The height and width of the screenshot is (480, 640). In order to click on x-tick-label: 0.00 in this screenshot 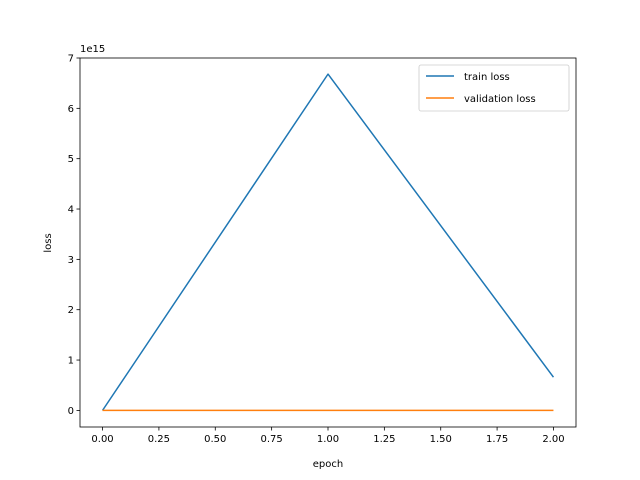, I will do `click(102, 439)`.